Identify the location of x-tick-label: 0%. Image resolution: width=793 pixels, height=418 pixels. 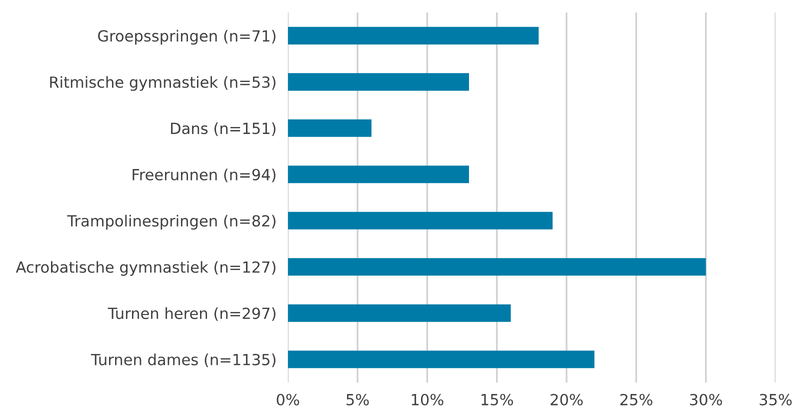
(288, 400).